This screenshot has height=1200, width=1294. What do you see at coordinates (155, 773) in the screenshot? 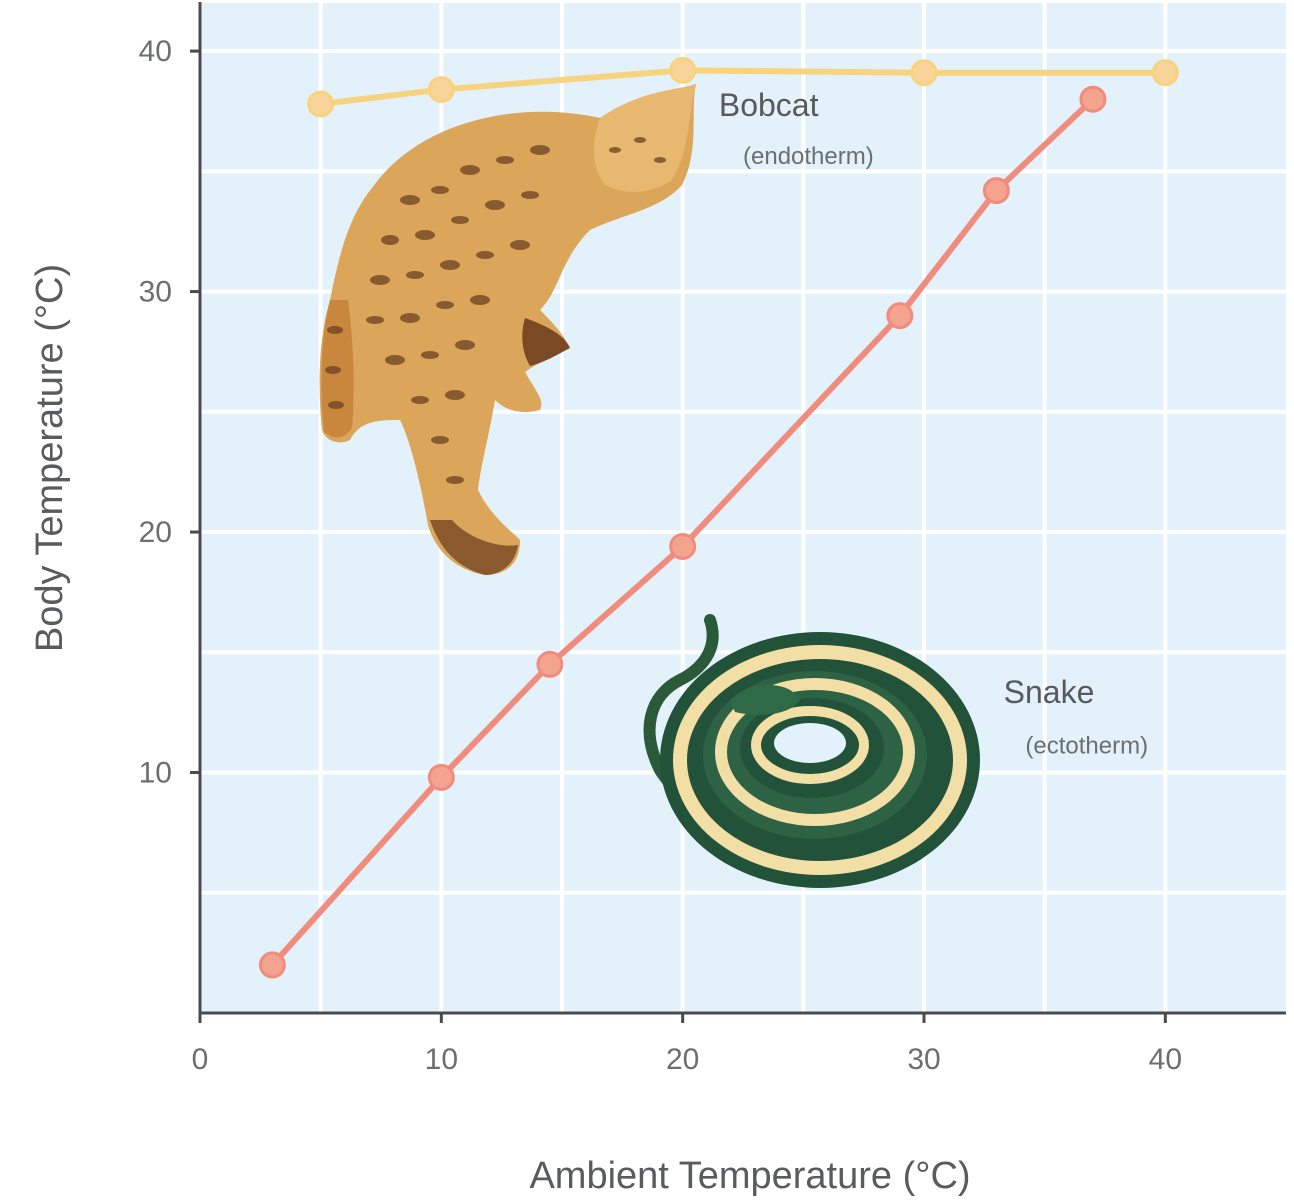
I see `y-tick-label: 10` at bounding box center [155, 773].